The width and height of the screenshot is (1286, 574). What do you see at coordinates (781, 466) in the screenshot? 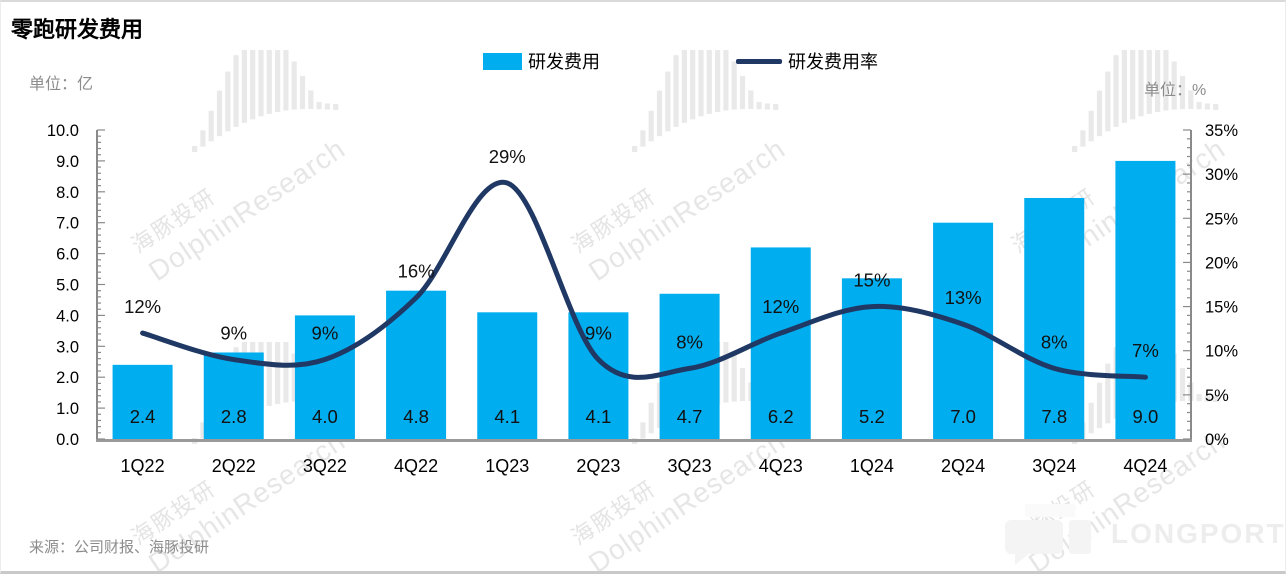
I see `x-category-label: 4Q23` at bounding box center [781, 466].